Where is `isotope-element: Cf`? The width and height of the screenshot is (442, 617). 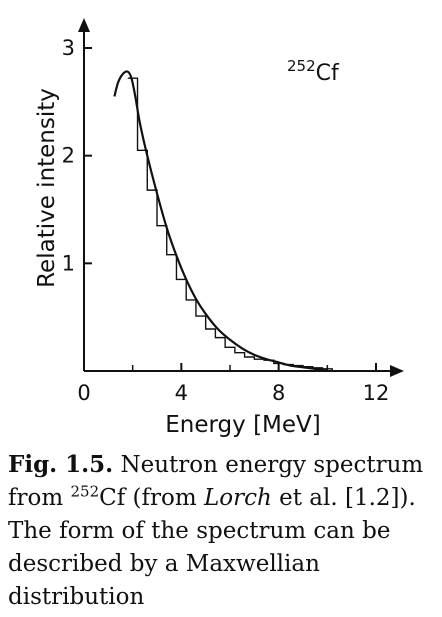 isotope-element: Cf is located at coordinates (328, 73).